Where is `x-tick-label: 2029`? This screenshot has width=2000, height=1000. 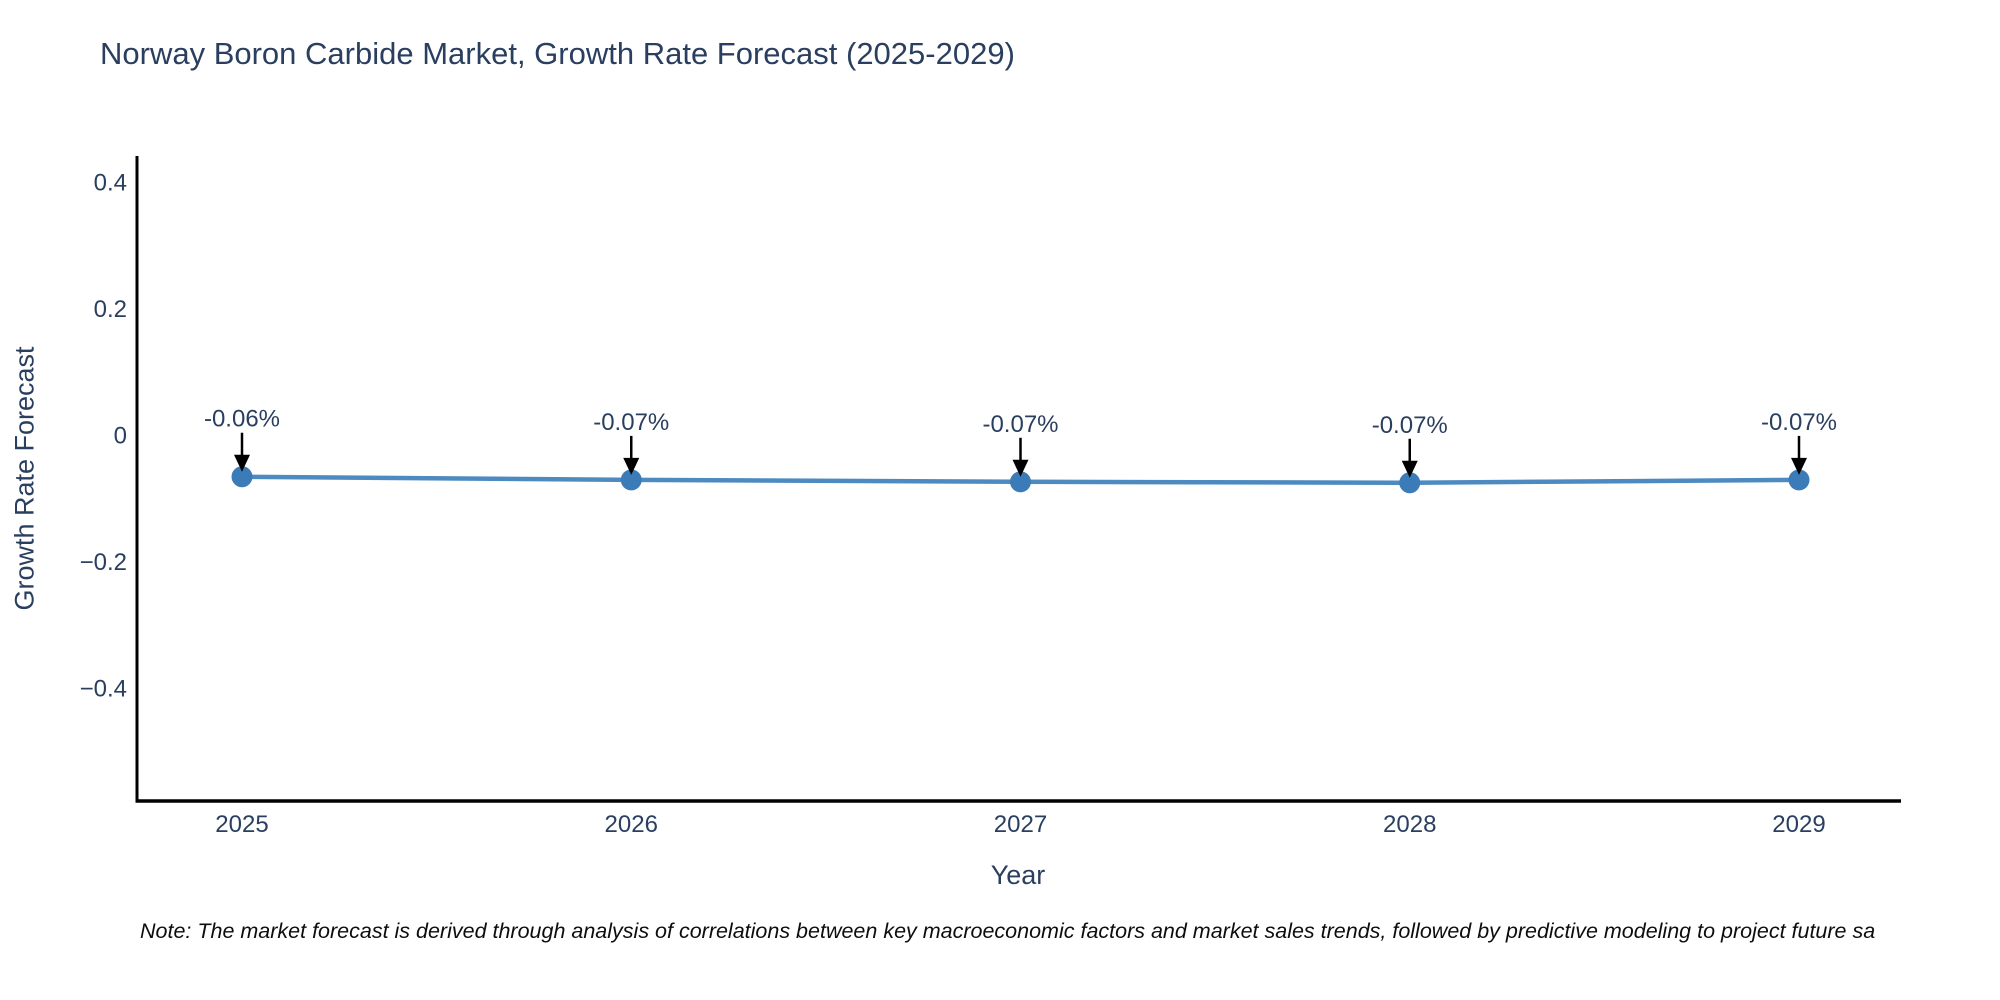 x-tick-label: 2029 is located at coordinates (1798, 824).